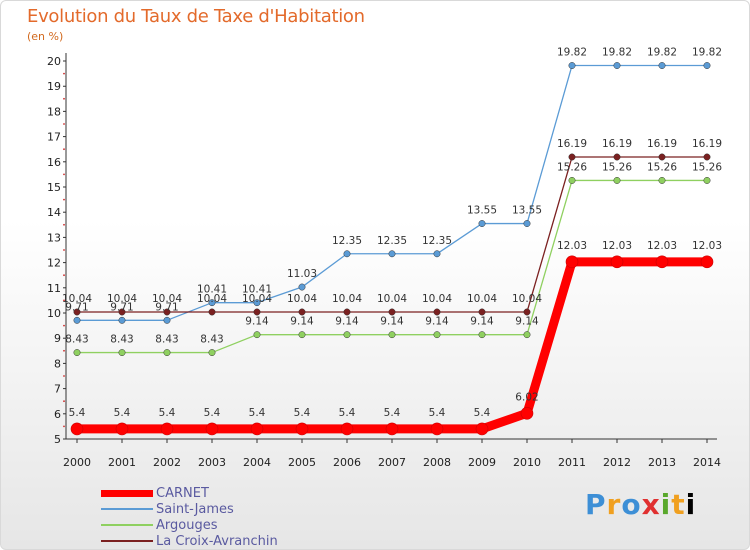 This screenshot has width=750, height=550. Describe the element at coordinates (347, 462) in the screenshot. I see `x-tick-label: 2006` at that location.